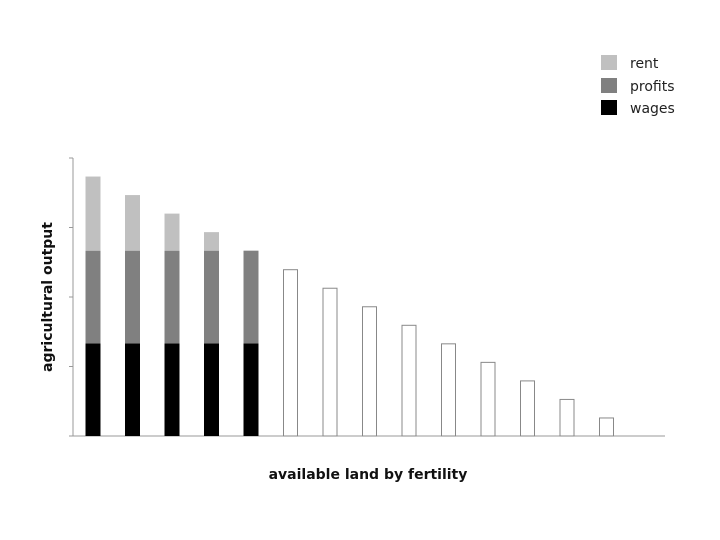  What do you see at coordinates (652, 87) in the screenshot?
I see `legend-label-profits: profits` at bounding box center [652, 87].